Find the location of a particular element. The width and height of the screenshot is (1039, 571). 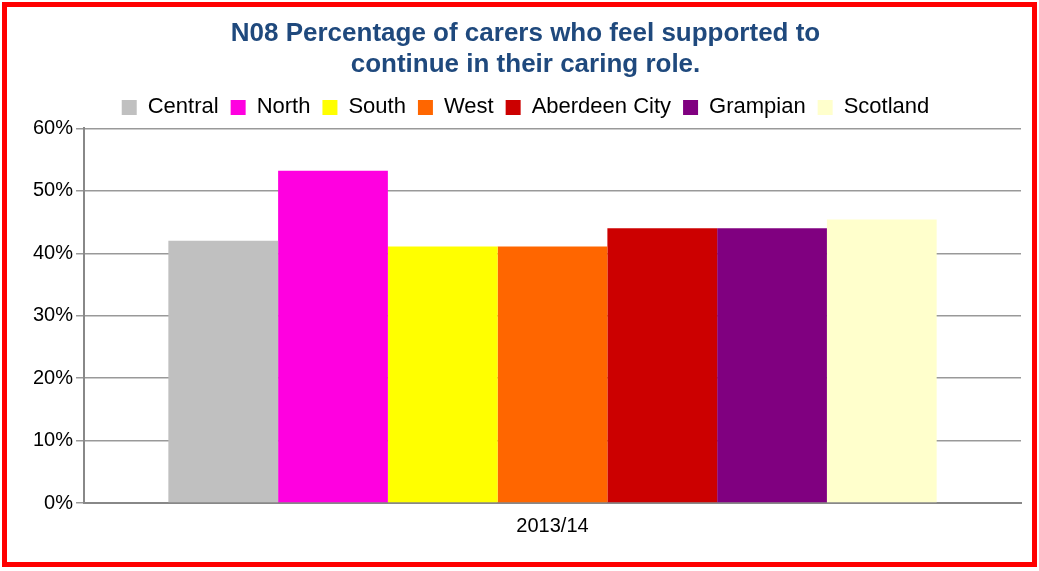

chart-title: N08 Percentage of carers who feel supported to continue in their caring role. is located at coordinates (525, 47).